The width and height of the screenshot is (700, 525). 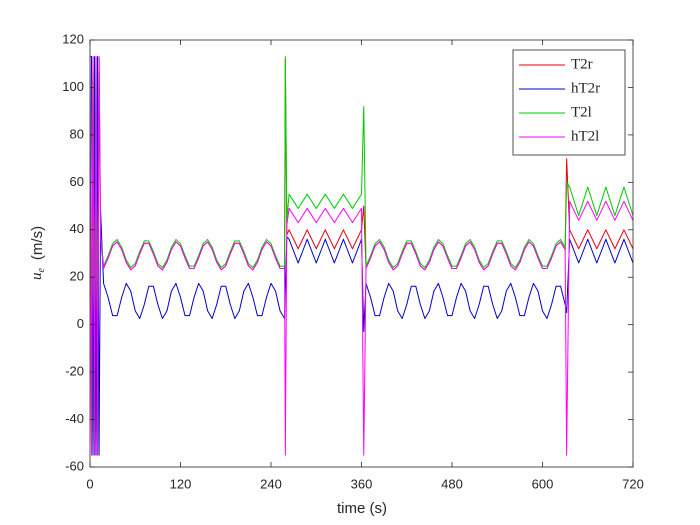 What do you see at coordinates (74, 465) in the screenshot?
I see `y-tick-label: -60` at bounding box center [74, 465].